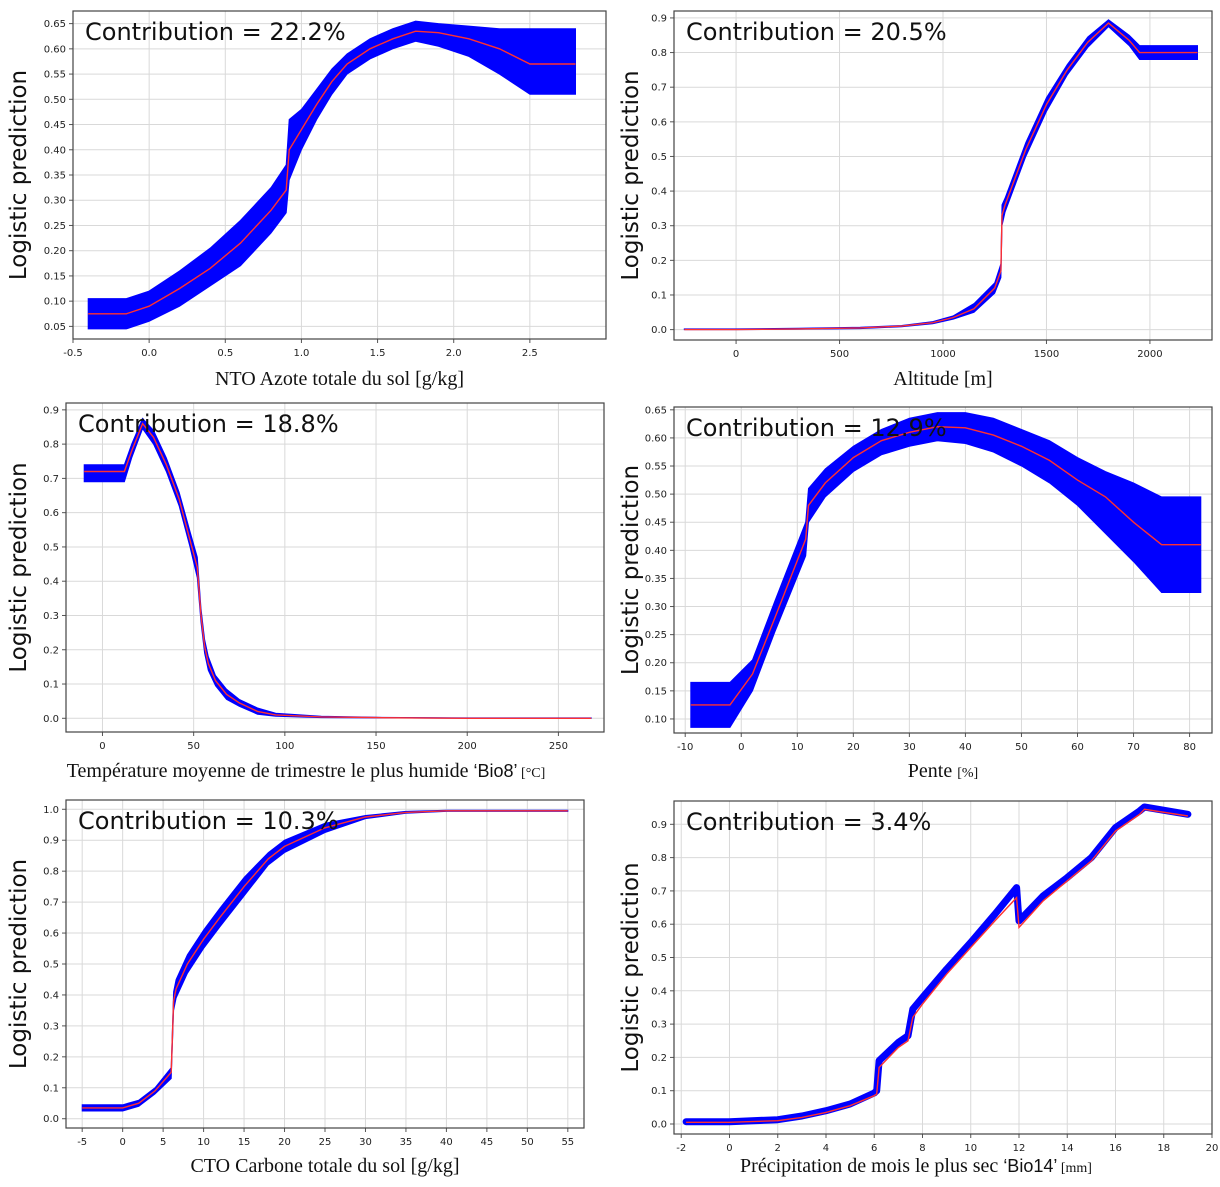 The width and height of the screenshot is (1220, 1187). What do you see at coordinates (839, 354) in the screenshot?
I see `x-tick-label: 500` at bounding box center [839, 354].